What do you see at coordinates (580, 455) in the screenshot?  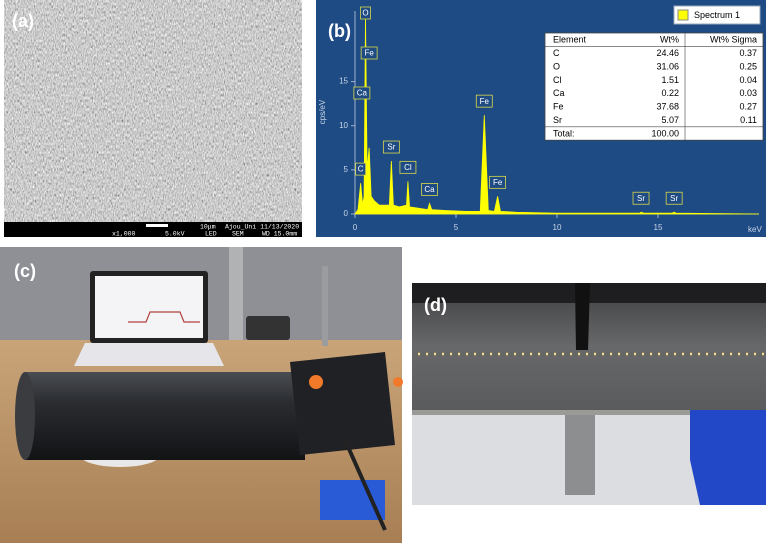 I see `support-pin` at bounding box center [580, 455].